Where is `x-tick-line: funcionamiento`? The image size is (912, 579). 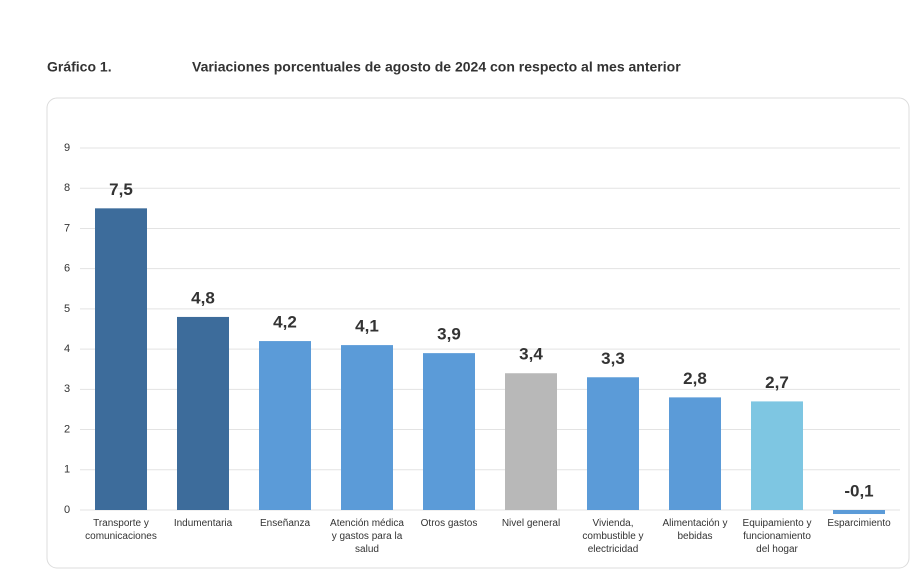
x-tick-line: funcionamiento is located at coordinates (777, 536).